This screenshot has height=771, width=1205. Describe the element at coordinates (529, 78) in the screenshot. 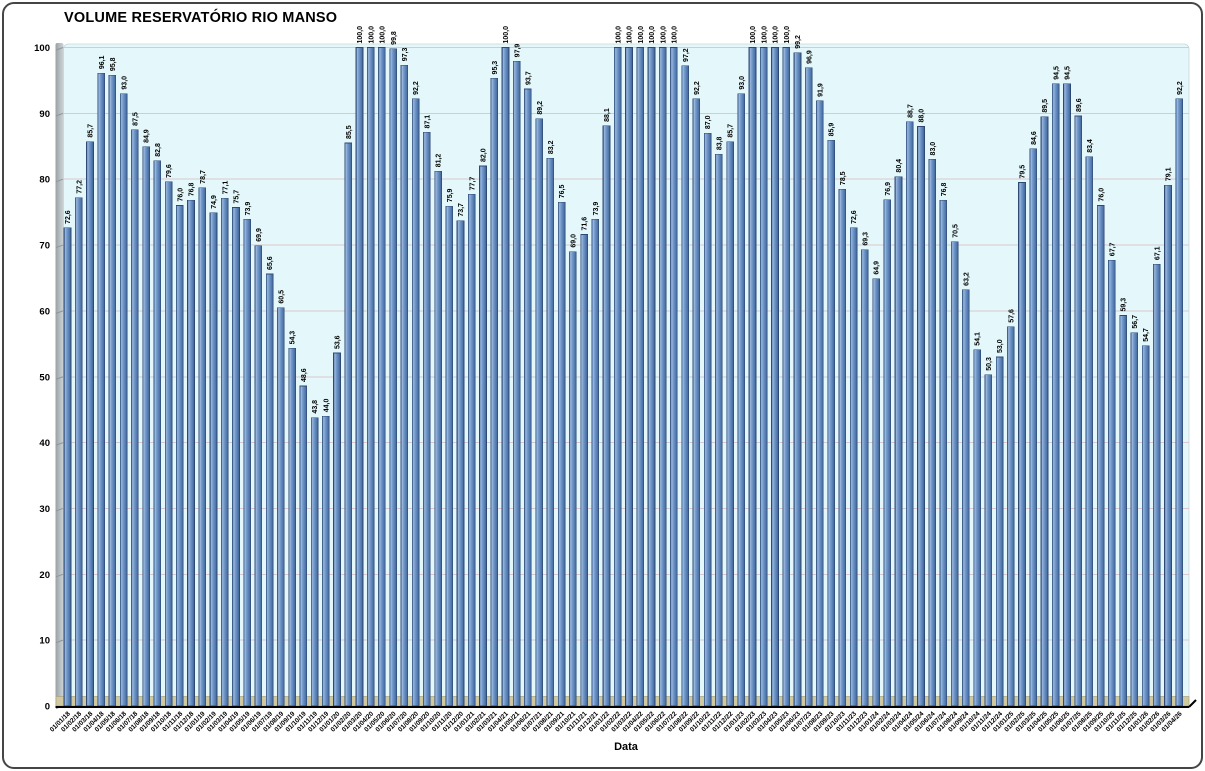

I see `bar-value-label: 93,7` at that location.